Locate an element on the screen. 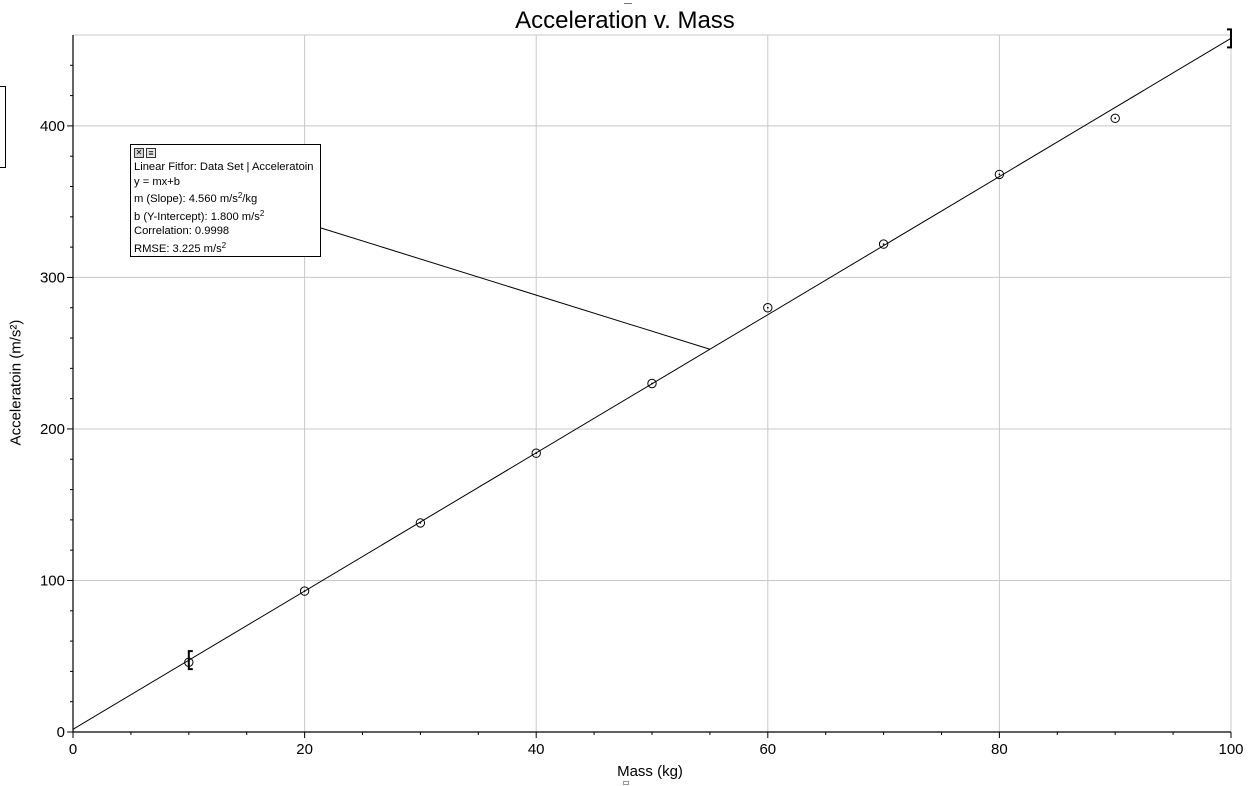  menu-icon: ≡ is located at coordinates (151, 153).